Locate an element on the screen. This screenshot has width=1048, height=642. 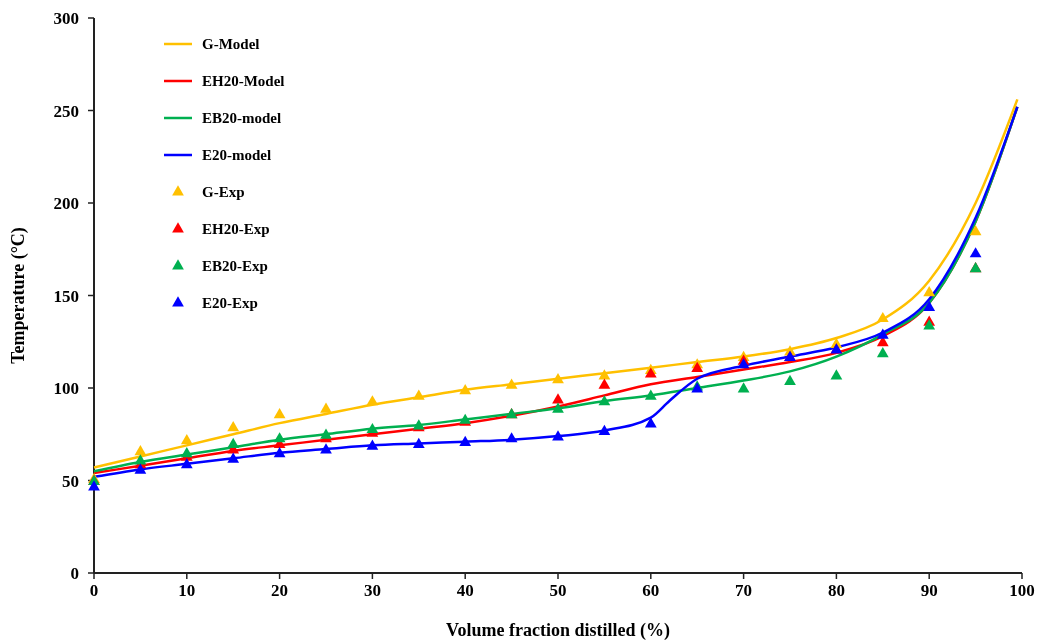
x-tick-label: 0 is located at coordinates (94, 590).